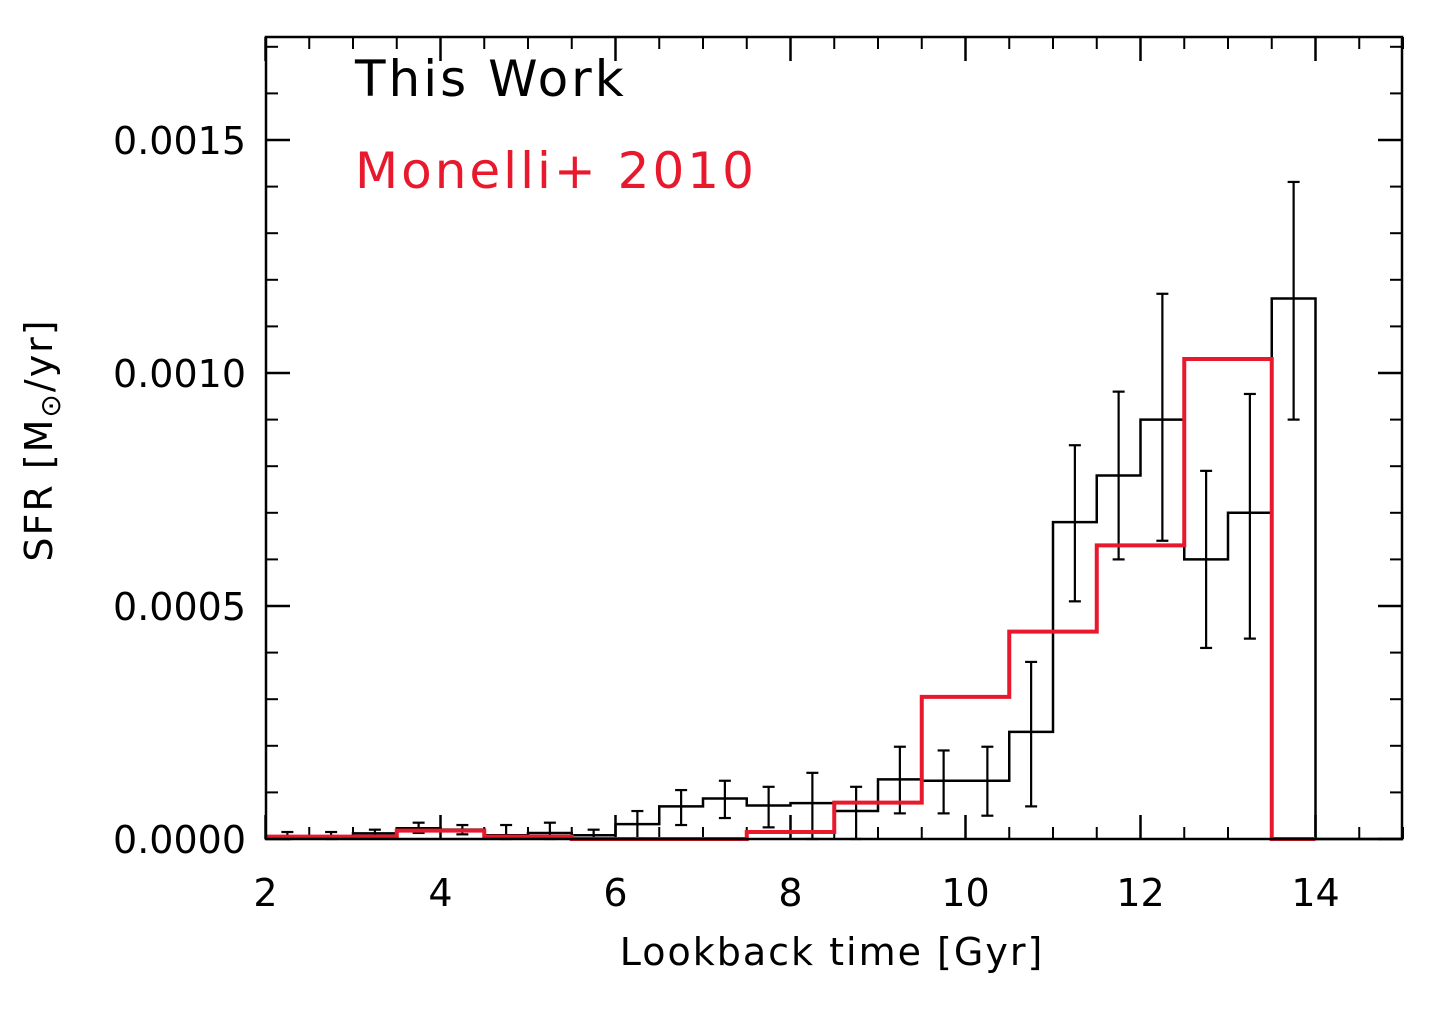 This screenshot has height=1018, width=1454. Describe the element at coordinates (556, 171) in the screenshot. I see `legend-monelli: Monelli+ 2010` at that location.